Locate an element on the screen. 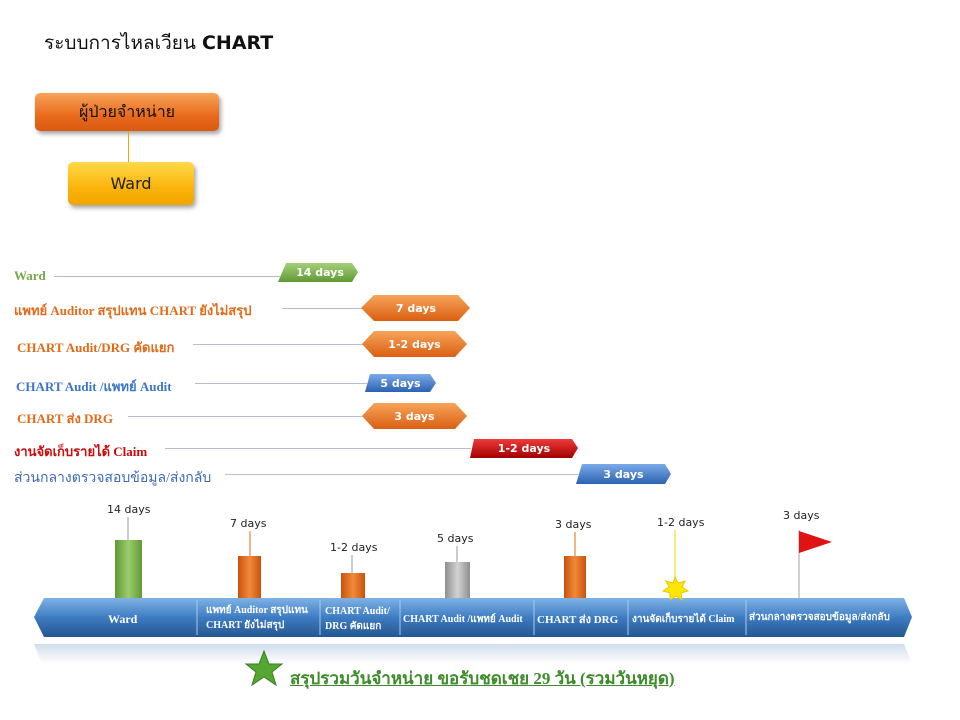 The image size is (960, 720). title-emphasis: CHART is located at coordinates (237, 43).